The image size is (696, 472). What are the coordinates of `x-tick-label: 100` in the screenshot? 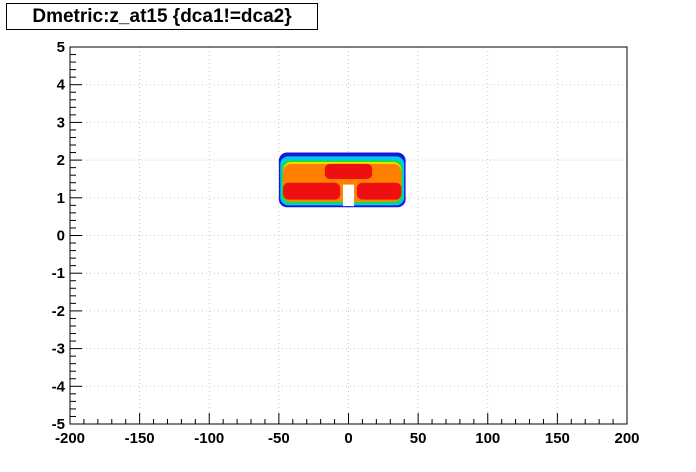 It's located at (487, 438).